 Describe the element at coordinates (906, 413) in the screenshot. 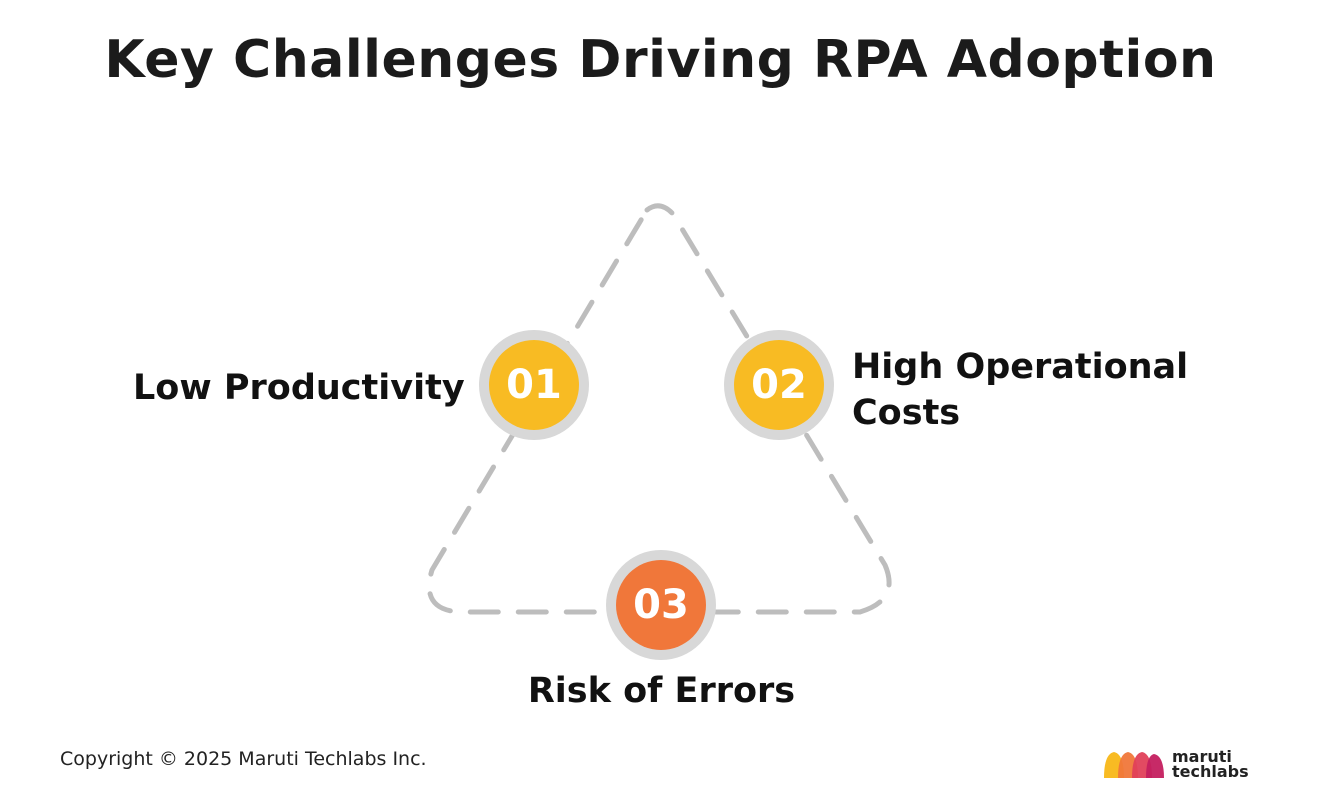

I see `label-high-operational-line2: Costs` at that location.